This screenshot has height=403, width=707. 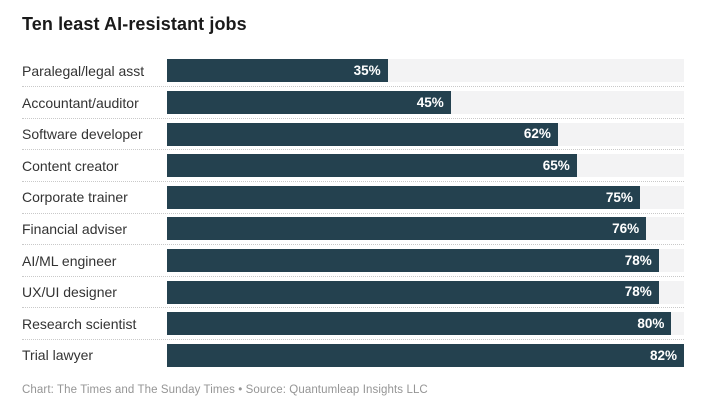 I want to click on bar-track: 82%, so click(x=425, y=355).